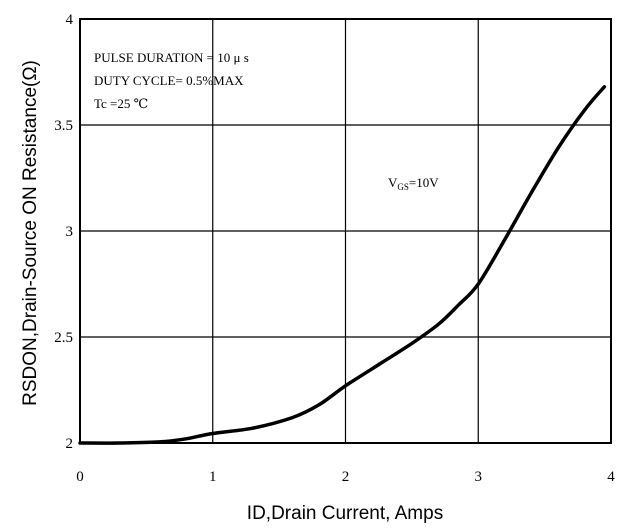 The width and height of the screenshot is (627, 529). I want to click on x-tick-label: 2, so click(346, 477).